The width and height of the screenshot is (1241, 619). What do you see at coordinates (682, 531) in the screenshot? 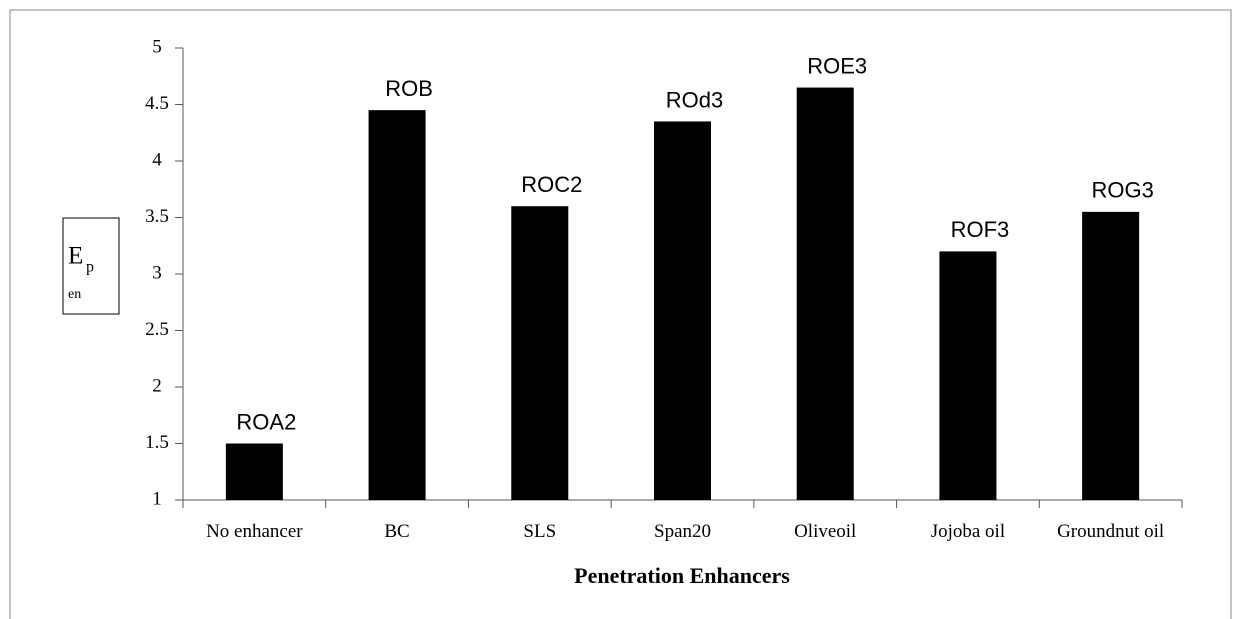
I see `x-tick-label: Span20` at bounding box center [682, 531].